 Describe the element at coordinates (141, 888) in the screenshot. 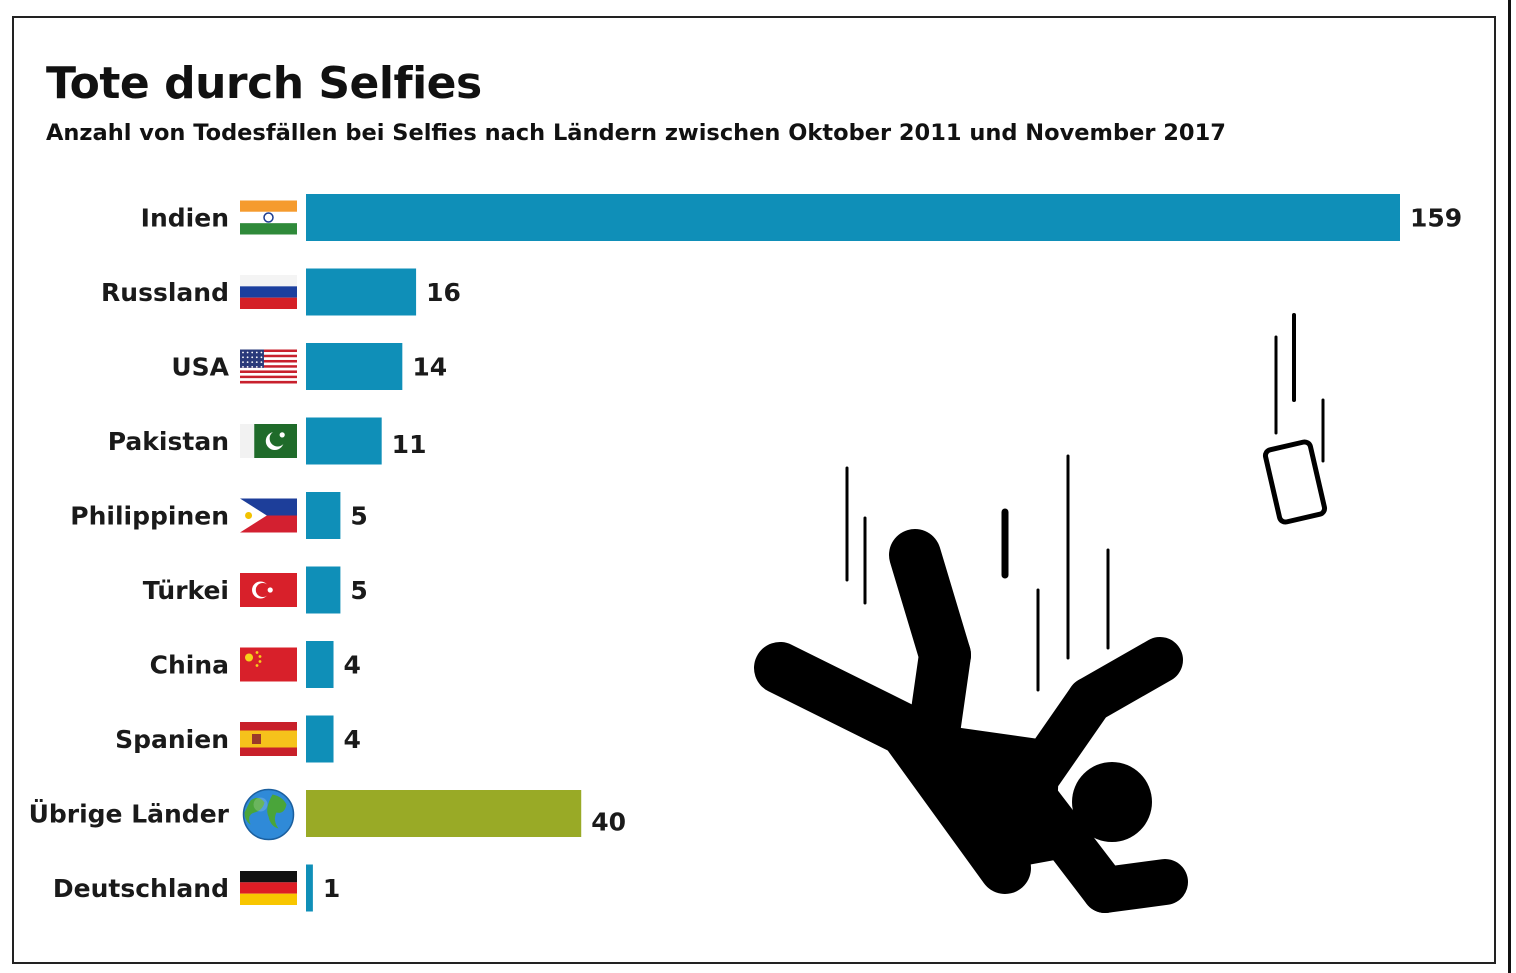

I see `category-label: Deutschland` at that location.